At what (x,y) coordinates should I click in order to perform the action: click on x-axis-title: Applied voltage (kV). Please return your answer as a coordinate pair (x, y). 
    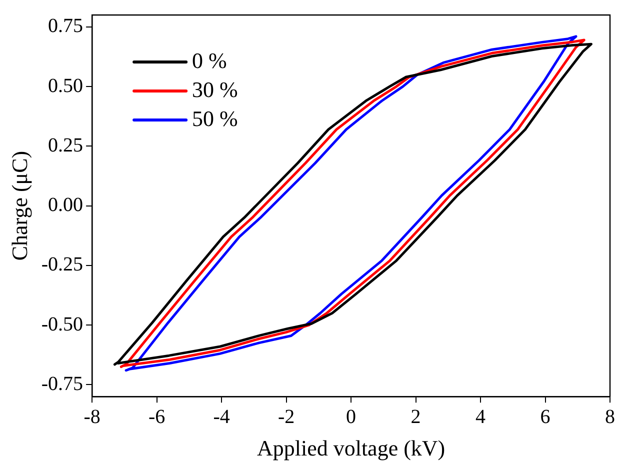
    Looking at the image, I should click on (351, 448).